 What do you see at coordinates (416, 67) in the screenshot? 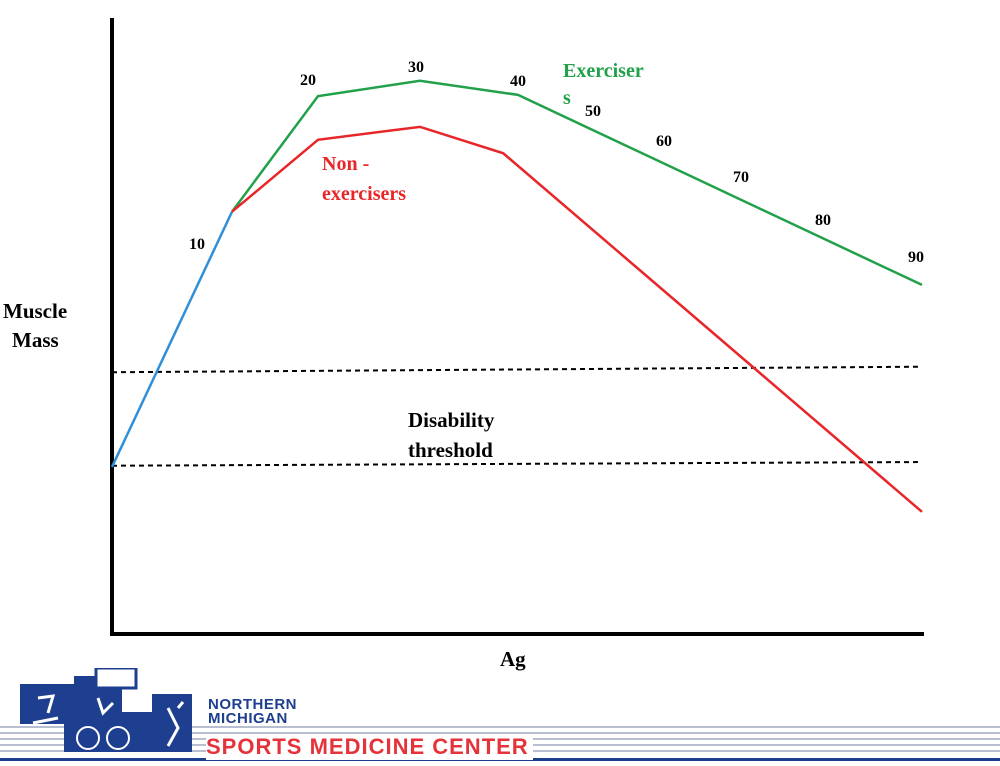
I see `age-label-30: 30` at bounding box center [416, 67].